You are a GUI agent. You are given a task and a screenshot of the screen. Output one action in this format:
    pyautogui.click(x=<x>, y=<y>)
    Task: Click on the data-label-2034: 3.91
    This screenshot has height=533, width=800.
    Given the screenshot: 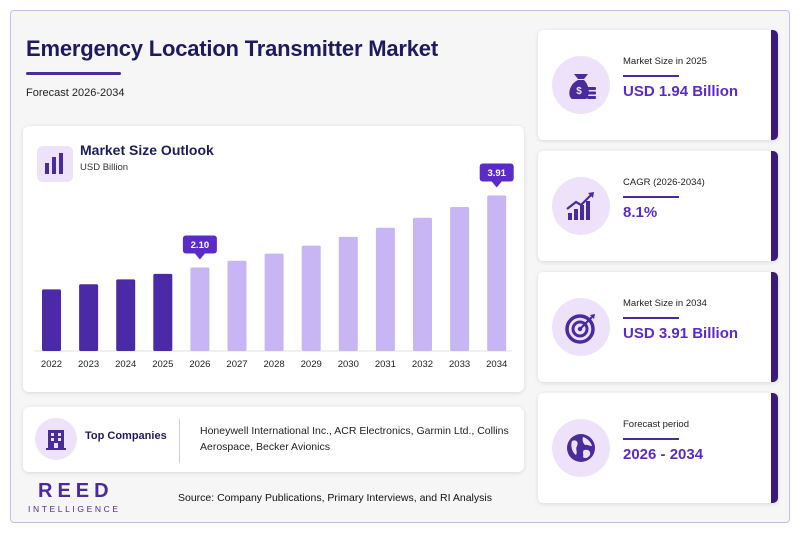 What is the action you would take?
    pyautogui.click(x=496, y=175)
    